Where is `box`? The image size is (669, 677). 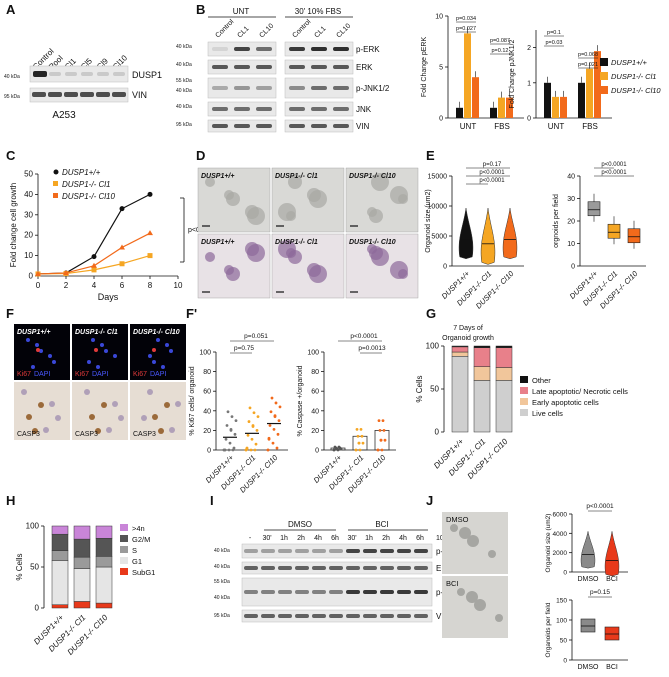
box is located at coordinates (634, 236).